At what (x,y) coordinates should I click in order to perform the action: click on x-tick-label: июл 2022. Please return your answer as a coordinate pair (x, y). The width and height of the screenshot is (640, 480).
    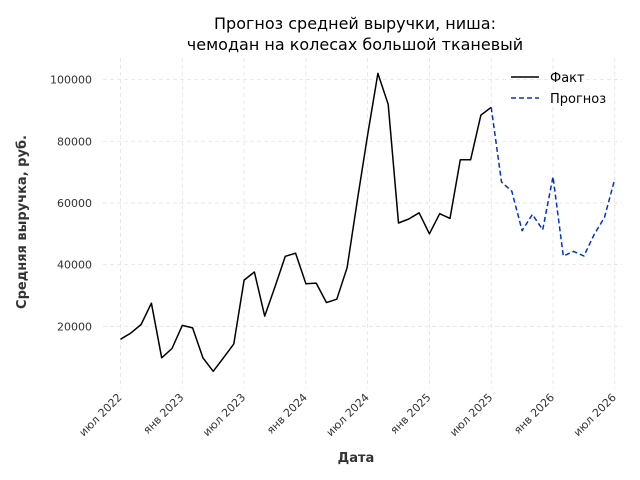
    Looking at the image, I should click on (101, 415).